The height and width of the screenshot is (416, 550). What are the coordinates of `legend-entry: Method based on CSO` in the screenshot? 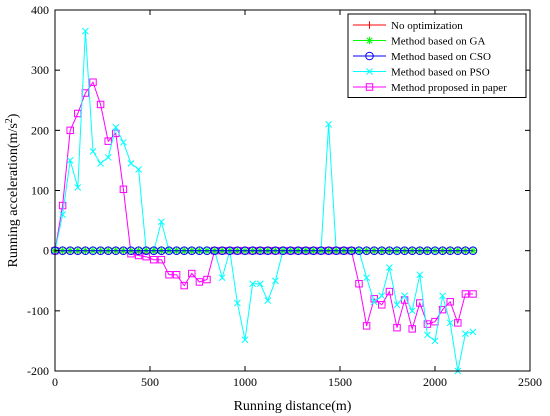 It's located at (422, 57).